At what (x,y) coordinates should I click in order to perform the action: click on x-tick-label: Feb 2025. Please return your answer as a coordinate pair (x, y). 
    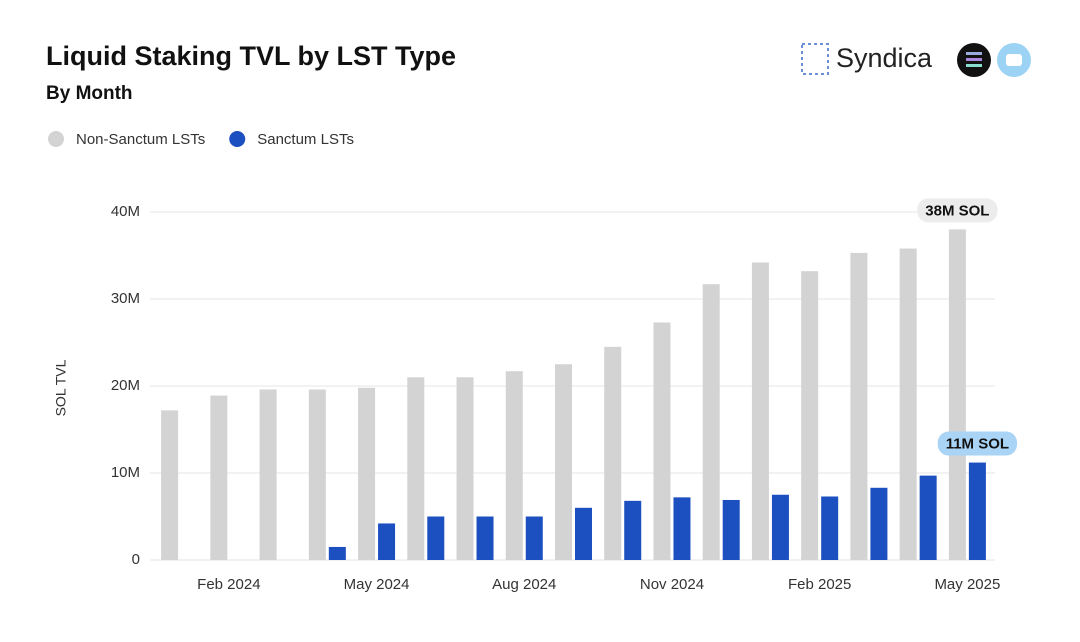
    Looking at the image, I should click on (819, 584).